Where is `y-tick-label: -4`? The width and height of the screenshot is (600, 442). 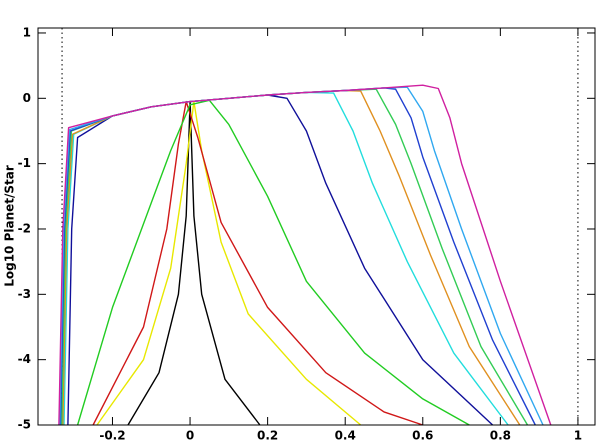 y-tick-label: -4 is located at coordinates (24, 359).